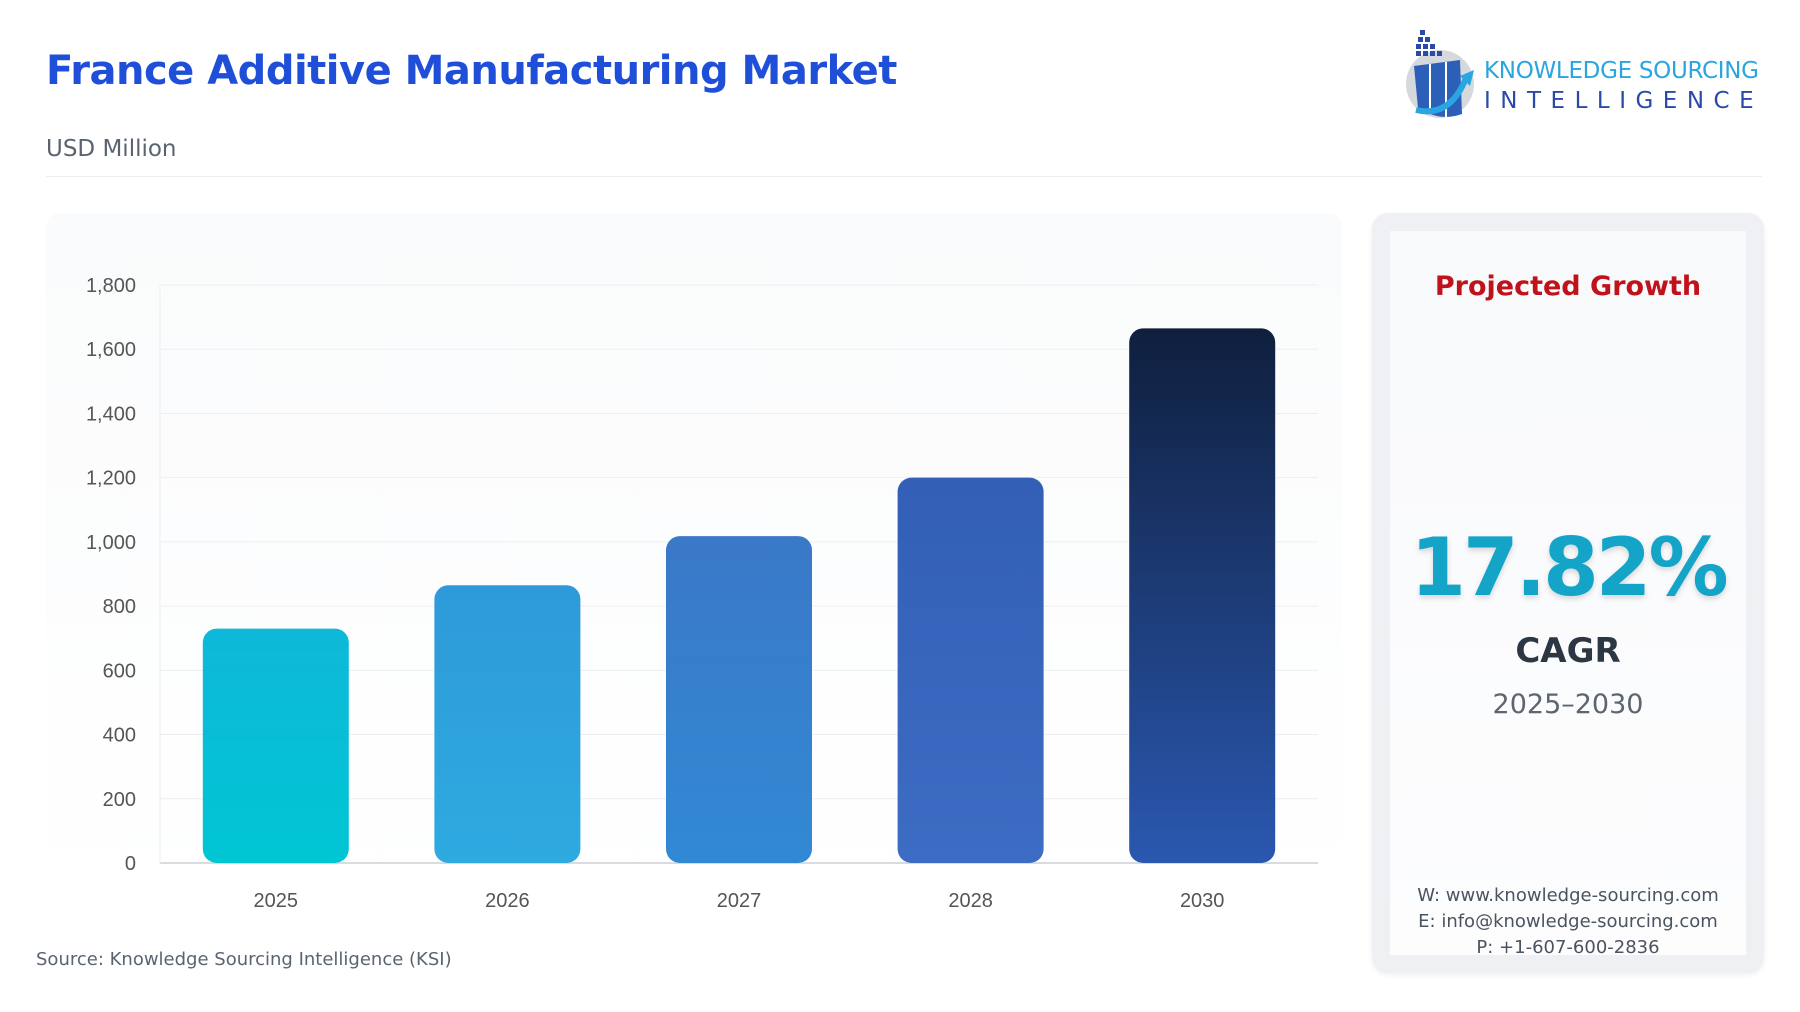  Describe the element at coordinates (275, 745) in the screenshot. I see `bar-2025` at that location.